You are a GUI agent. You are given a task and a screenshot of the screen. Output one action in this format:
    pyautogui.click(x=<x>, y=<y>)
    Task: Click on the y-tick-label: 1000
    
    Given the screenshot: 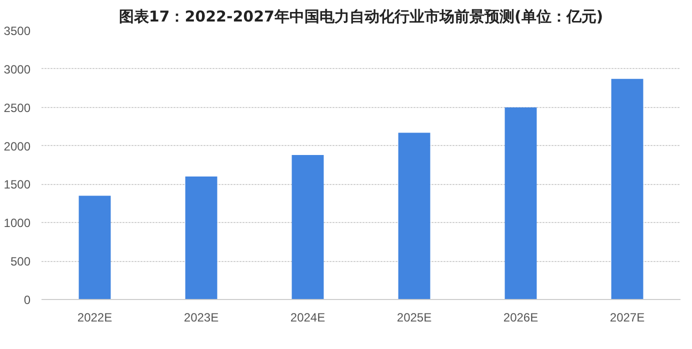 What is the action you would take?
    pyautogui.click(x=17, y=223)
    